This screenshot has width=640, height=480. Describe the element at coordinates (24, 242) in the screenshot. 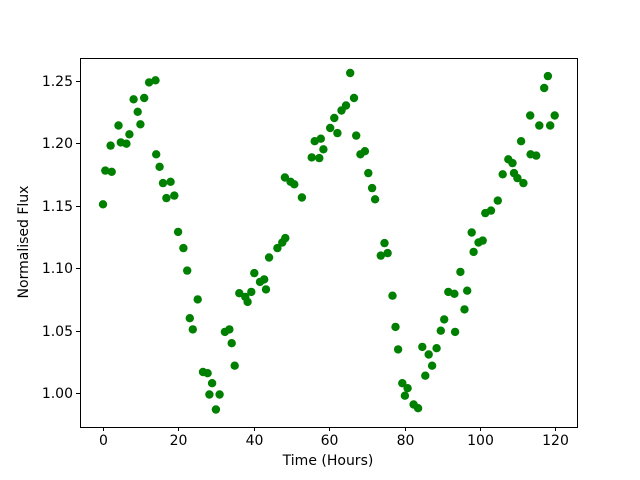

I see `y-axis-label: Normalised Flux` at that location.